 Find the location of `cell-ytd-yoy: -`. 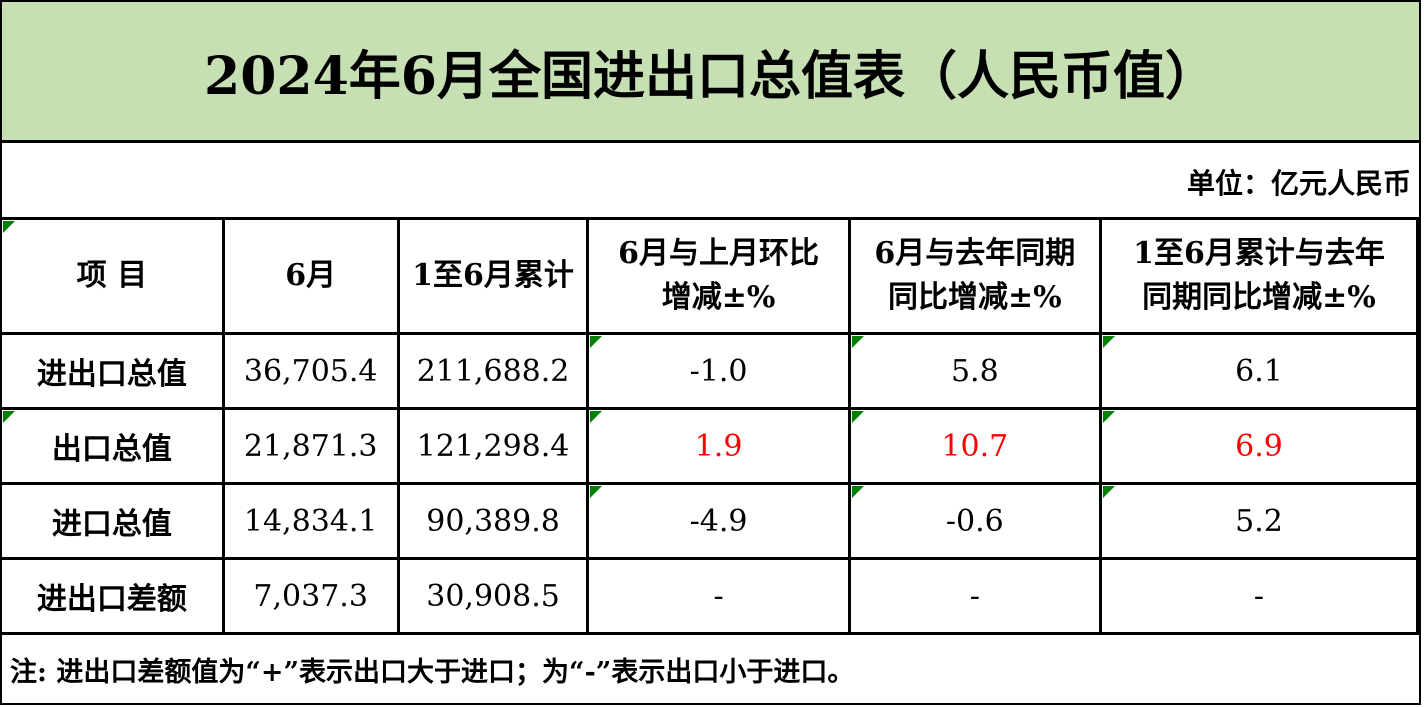

cell-ytd-yoy: - is located at coordinates (1259, 596).